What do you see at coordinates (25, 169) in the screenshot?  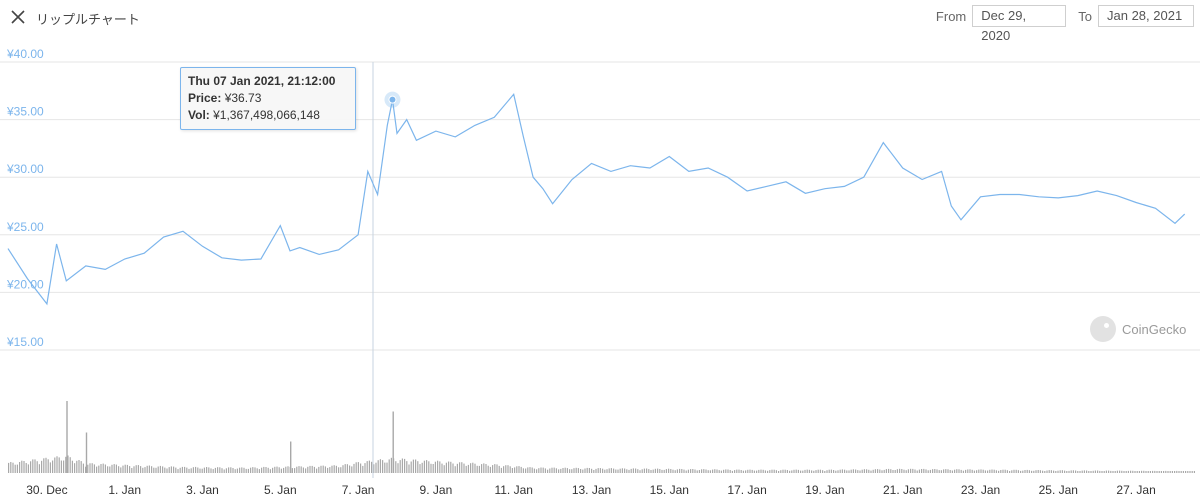 I see `y-tick-label: ¥30.00` at bounding box center [25, 169].